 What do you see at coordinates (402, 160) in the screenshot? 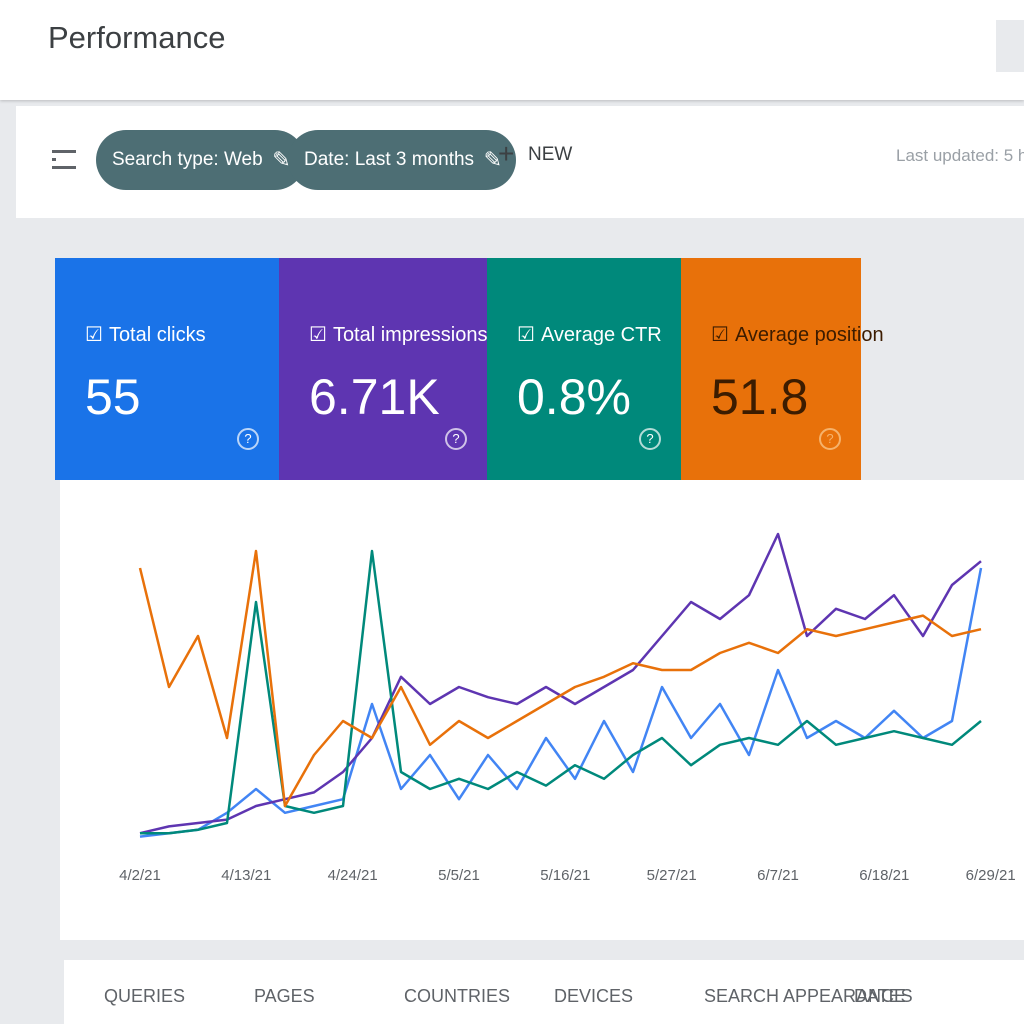
I see `filter-chip: Date: Last 3 months` at bounding box center [402, 160].